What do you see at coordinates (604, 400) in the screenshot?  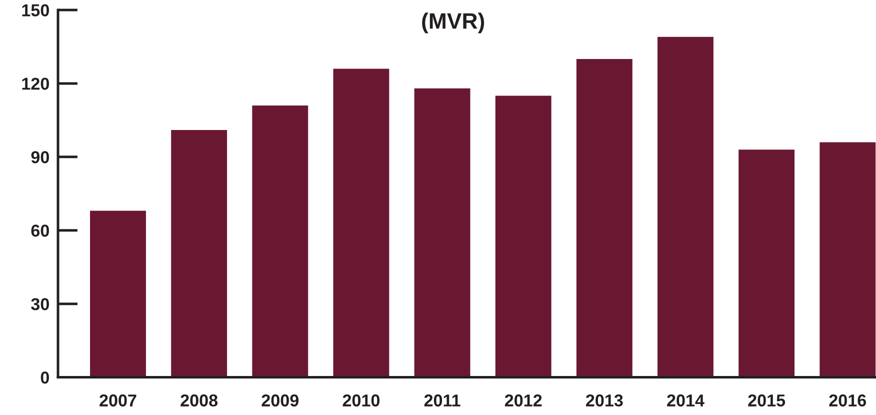 I see `x-tick-label: 2013` at bounding box center [604, 400].